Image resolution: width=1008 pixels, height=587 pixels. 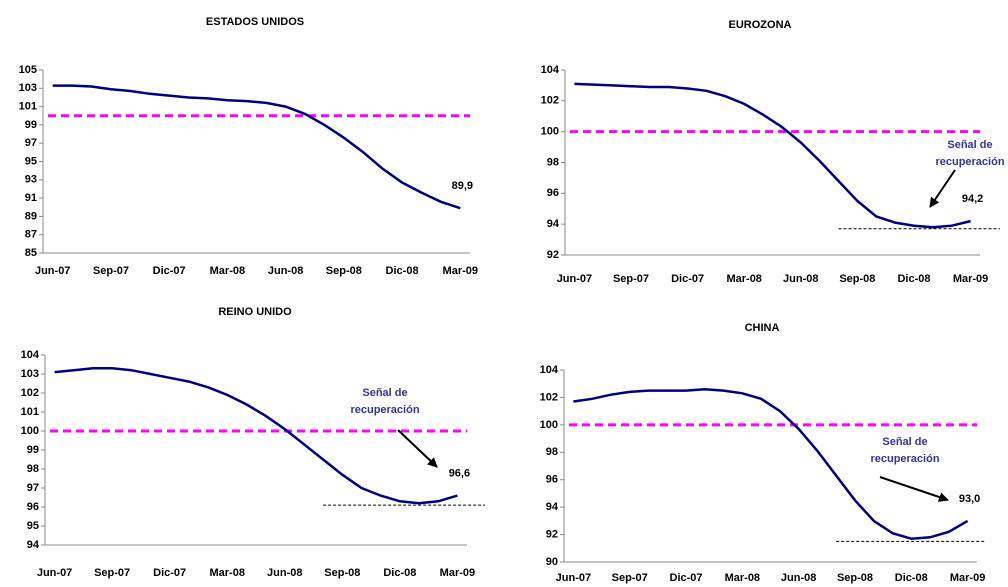 What do you see at coordinates (28, 70) in the screenshot?
I see `y-tick-label: 105` at bounding box center [28, 70].